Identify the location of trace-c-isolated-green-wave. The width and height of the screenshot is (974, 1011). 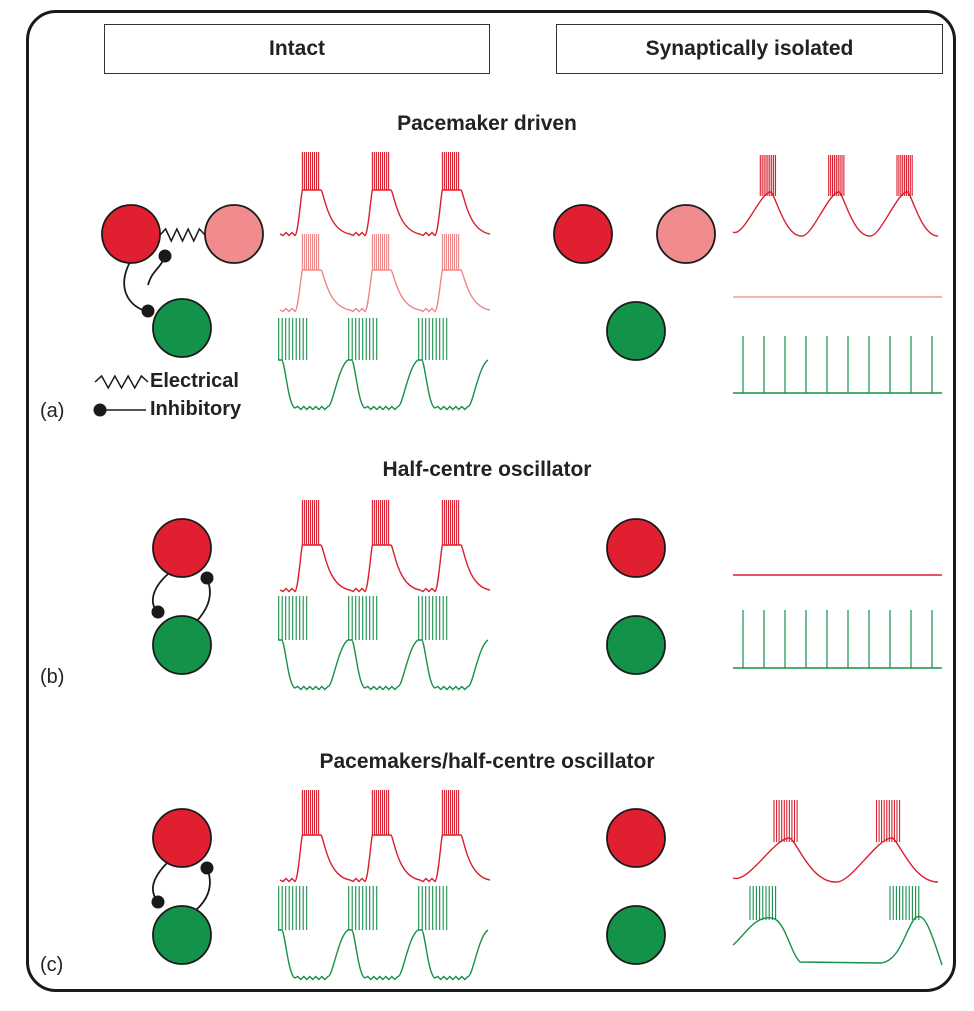
(837, 940).